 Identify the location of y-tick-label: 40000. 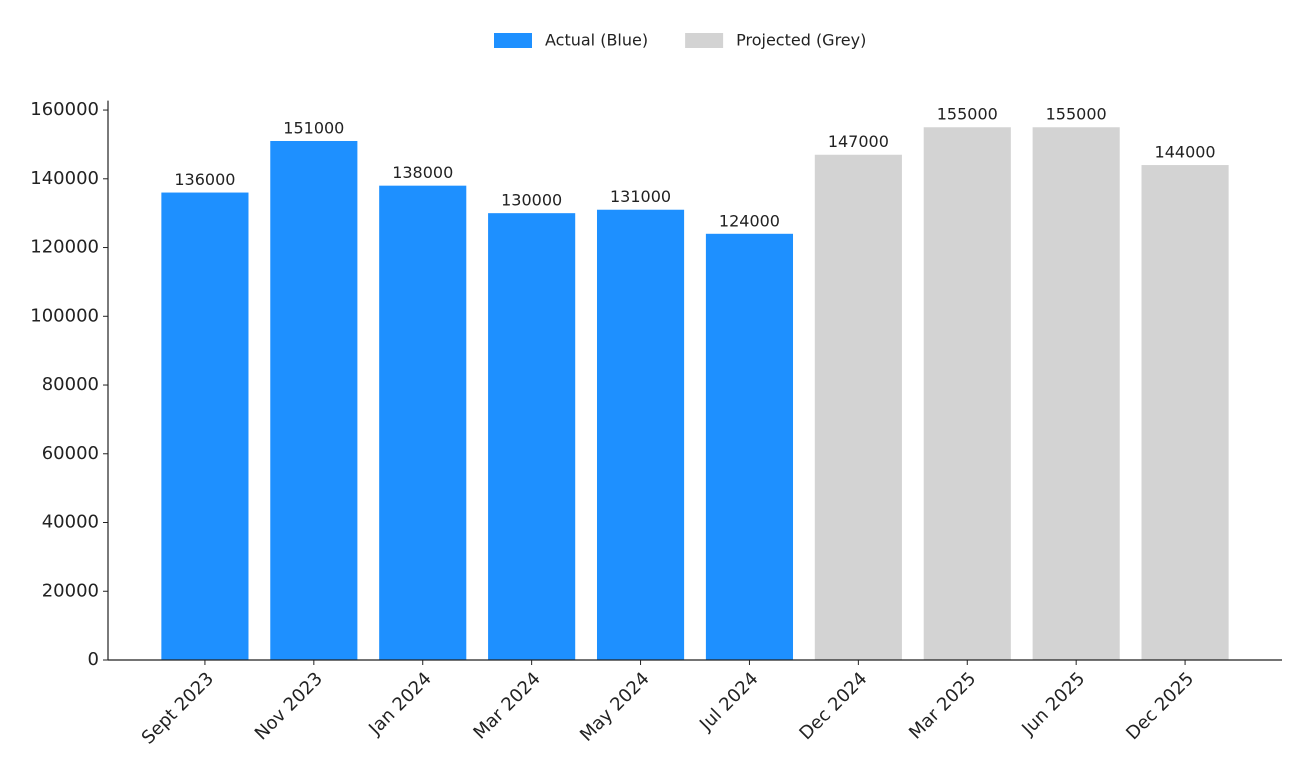
(70, 522).